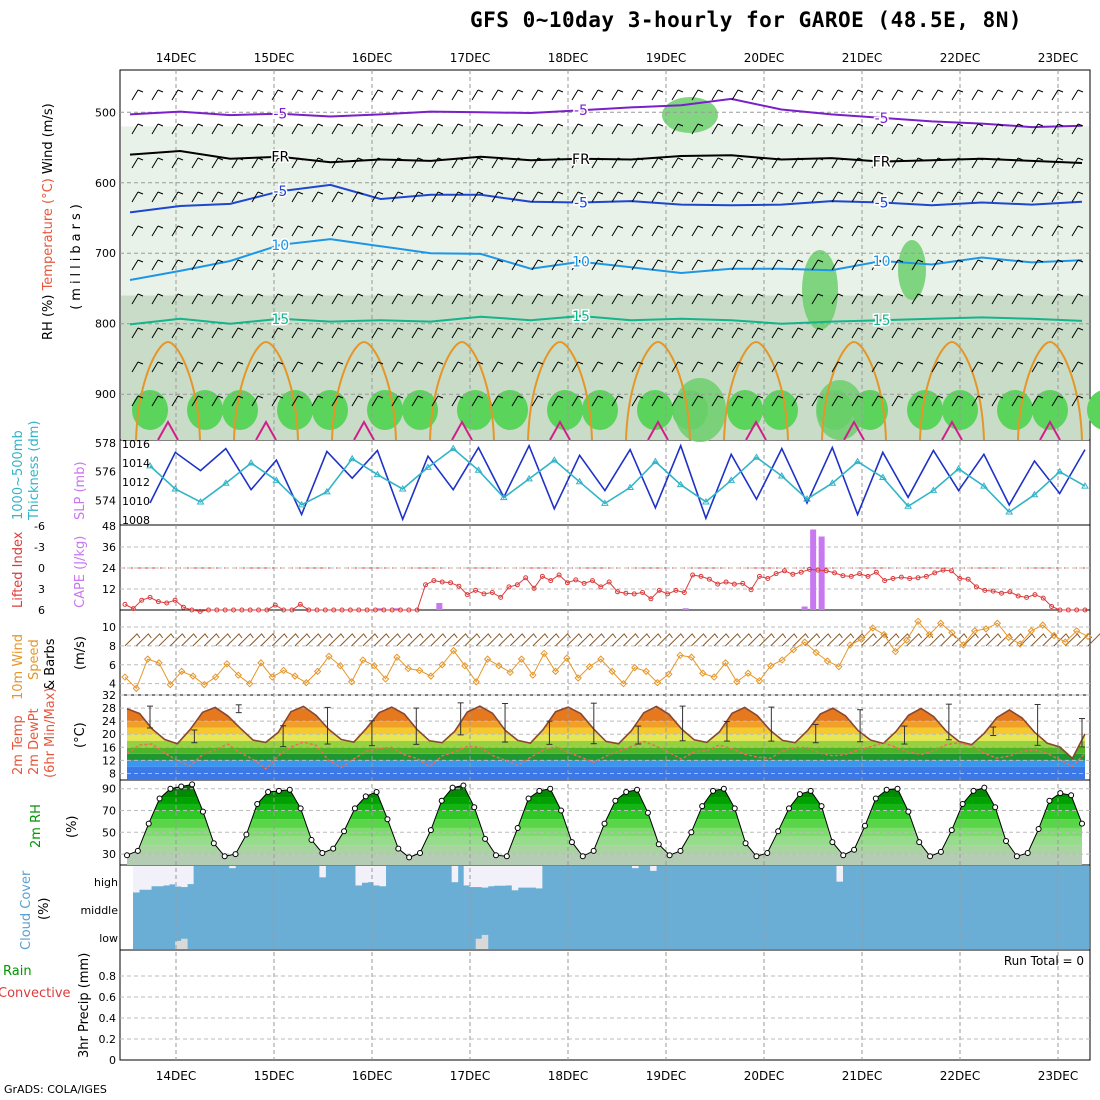 This screenshot has width=1100, height=1100. I want to click on slp-tick-1014: 1014, so click(136, 463).